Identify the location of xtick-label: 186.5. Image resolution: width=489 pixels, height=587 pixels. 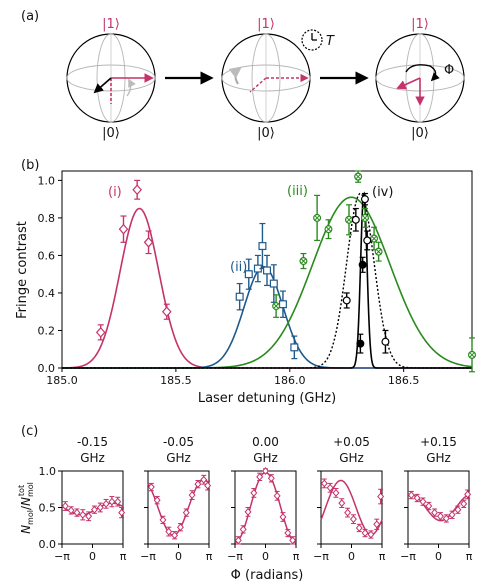
(404, 380).